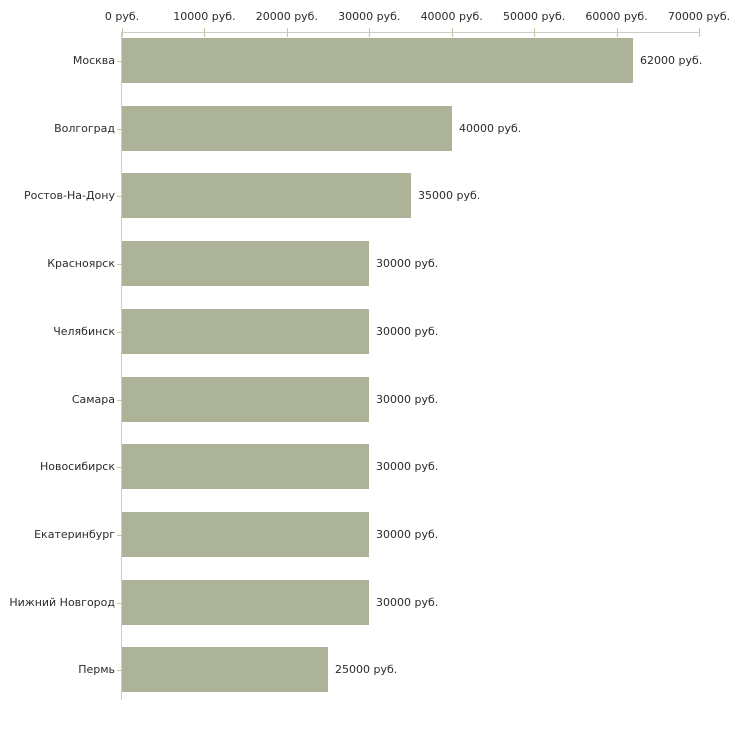 The height and width of the screenshot is (730, 730). What do you see at coordinates (204, 16) in the screenshot?
I see `x-tick-label: 10000 руб.` at bounding box center [204, 16].